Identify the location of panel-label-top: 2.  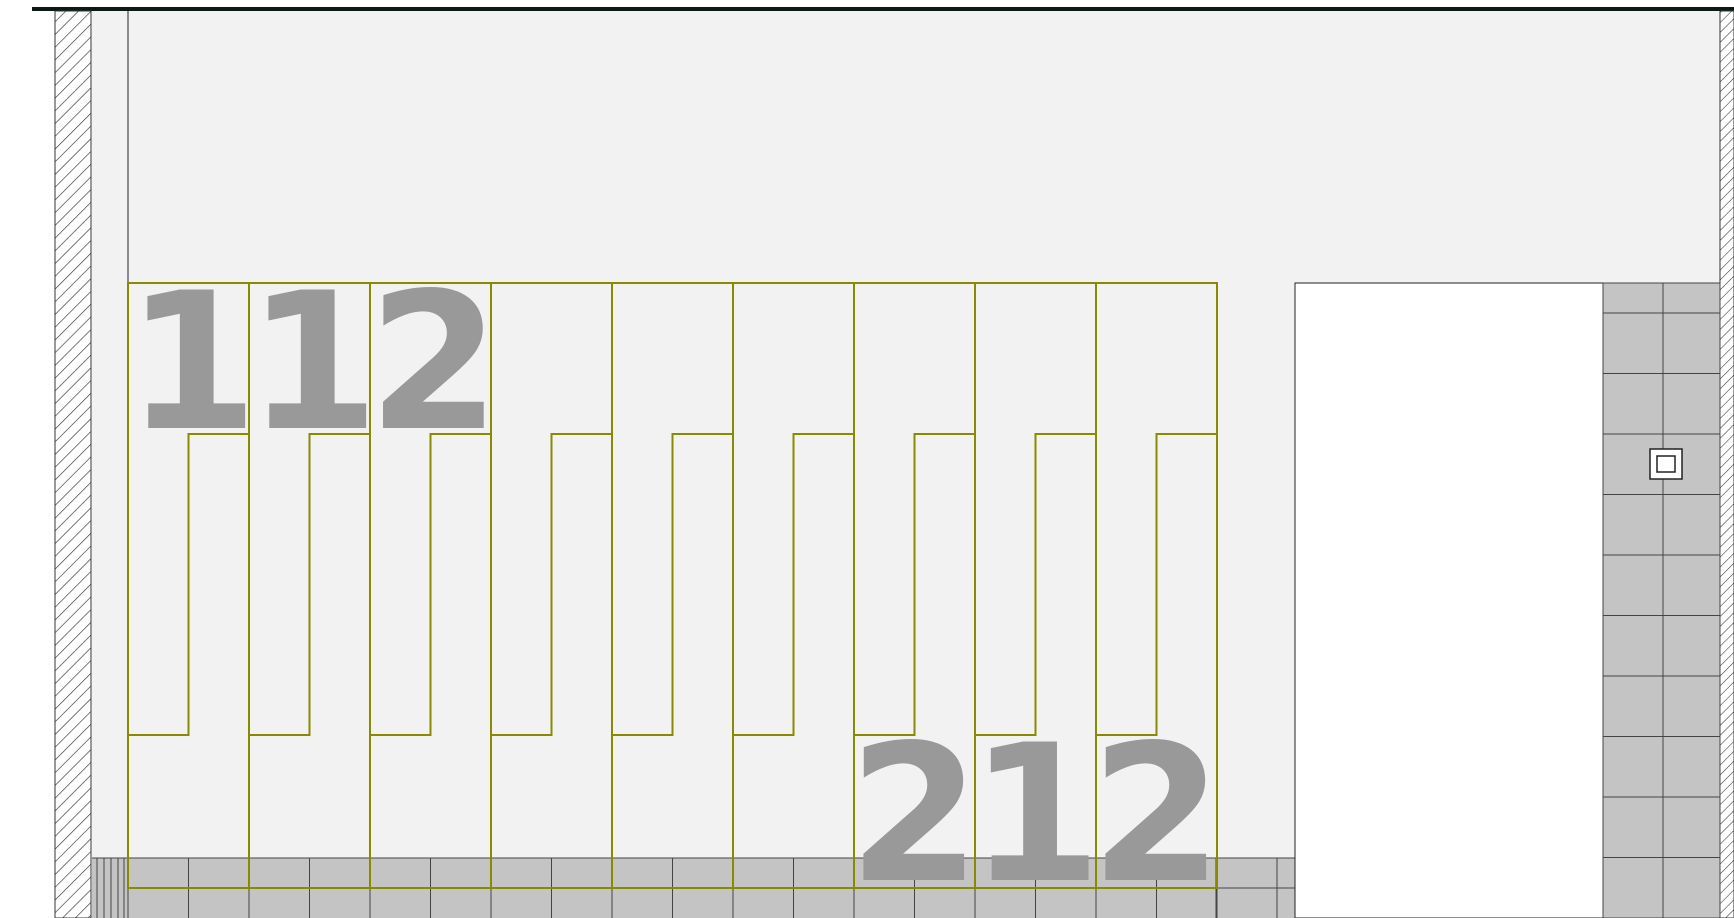
(434, 362).